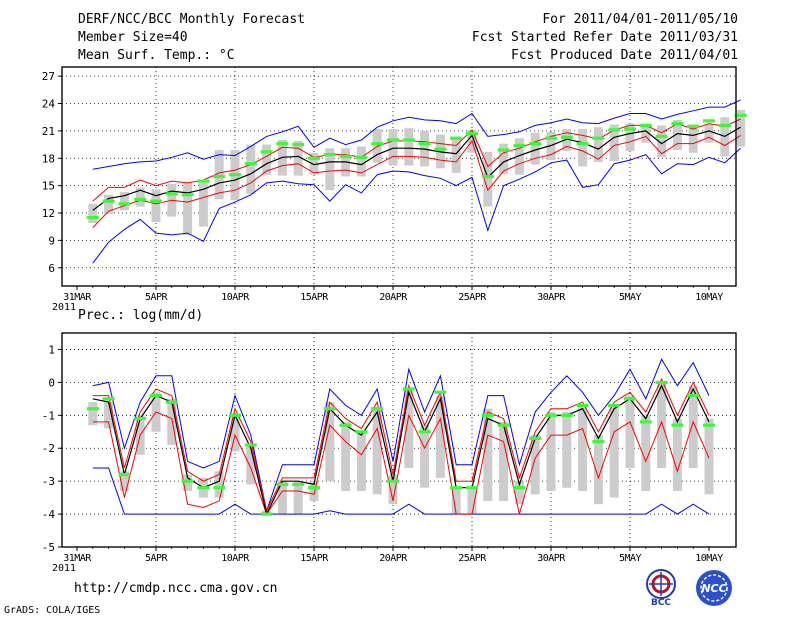 The image size is (800, 618). Describe the element at coordinates (64, 307) in the screenshot. I see `temp-xtick-year: 2011` at that location.